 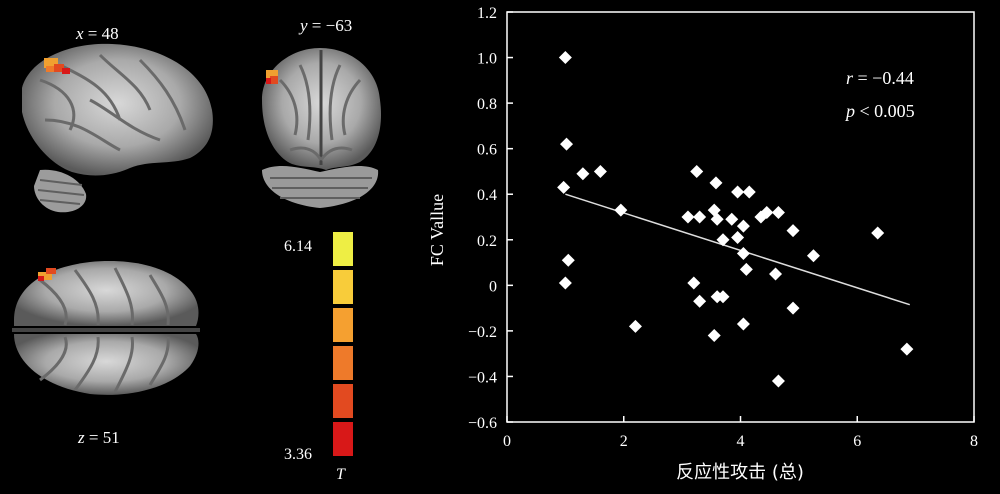 What do you see at coordinates (624, 441) in the screenshot?
I see `x-tick-label: 2` at bounding box center [624, 441].